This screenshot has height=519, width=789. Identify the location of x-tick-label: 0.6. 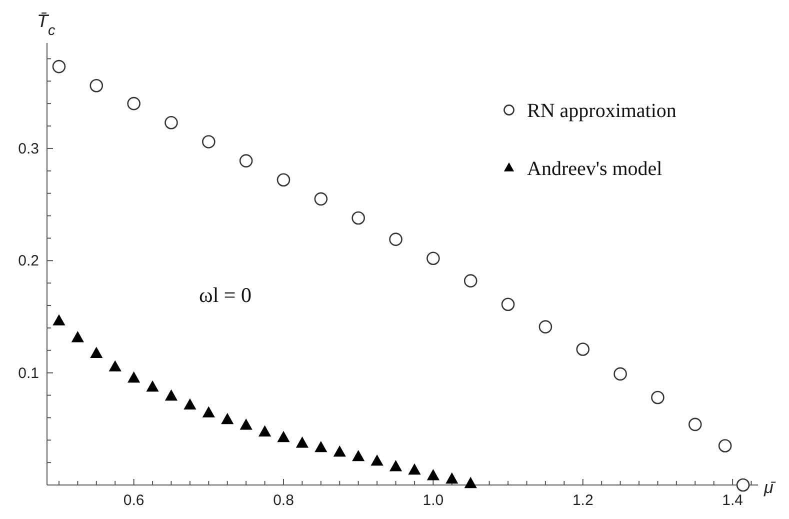
(133, 500).